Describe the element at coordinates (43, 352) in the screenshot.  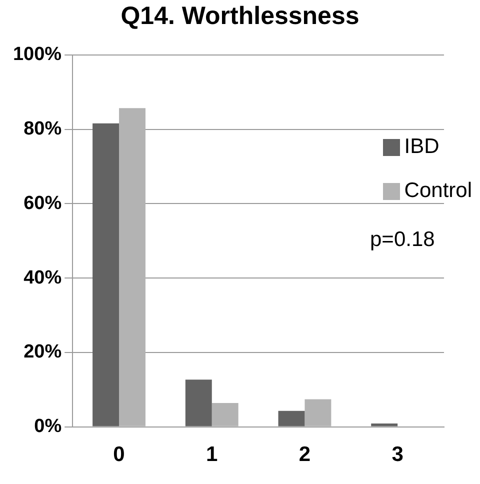
I see `y-tick-label: 20%` at that location.